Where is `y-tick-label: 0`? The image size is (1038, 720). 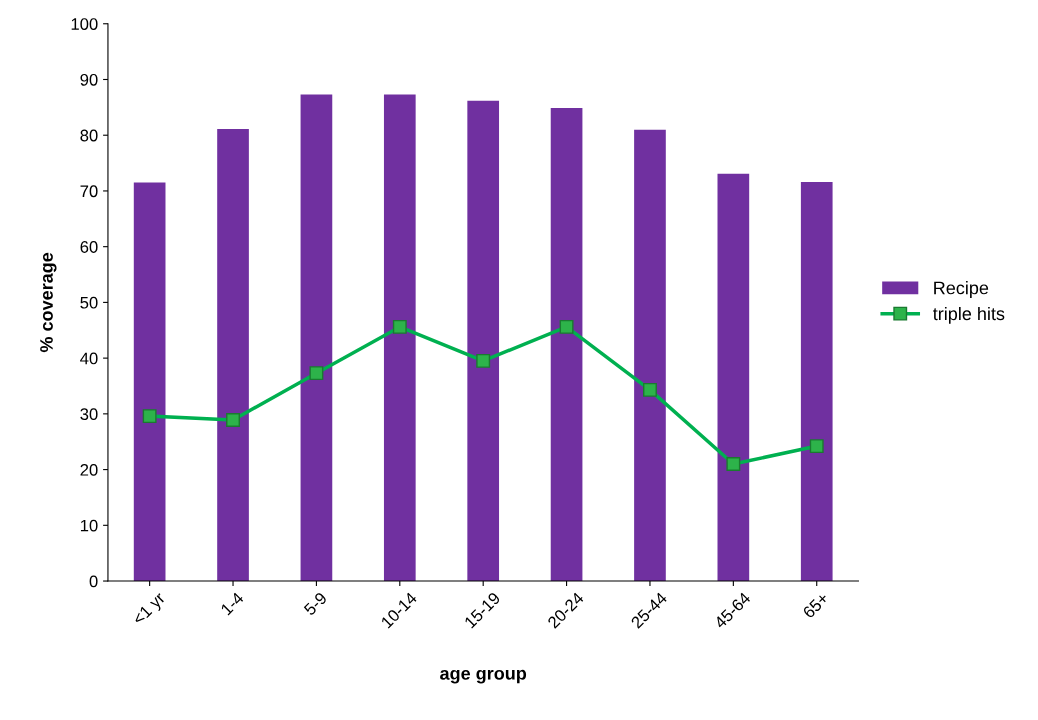 y-tick-label: 0 is located at coordinates (93, 581).